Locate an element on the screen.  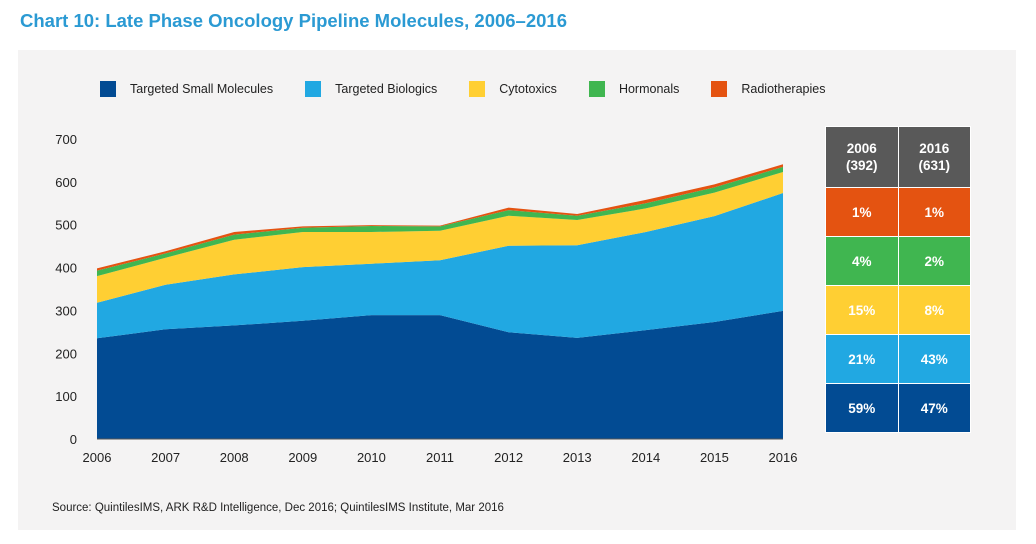
share-cell: 8% is located at coordinates (934, 310).